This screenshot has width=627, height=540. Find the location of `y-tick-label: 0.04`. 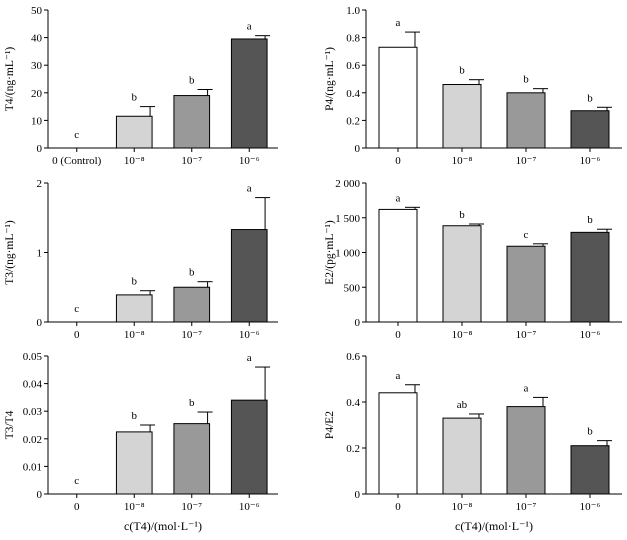

y-tick-label: 0.04 is located at coordinates (33, 385).